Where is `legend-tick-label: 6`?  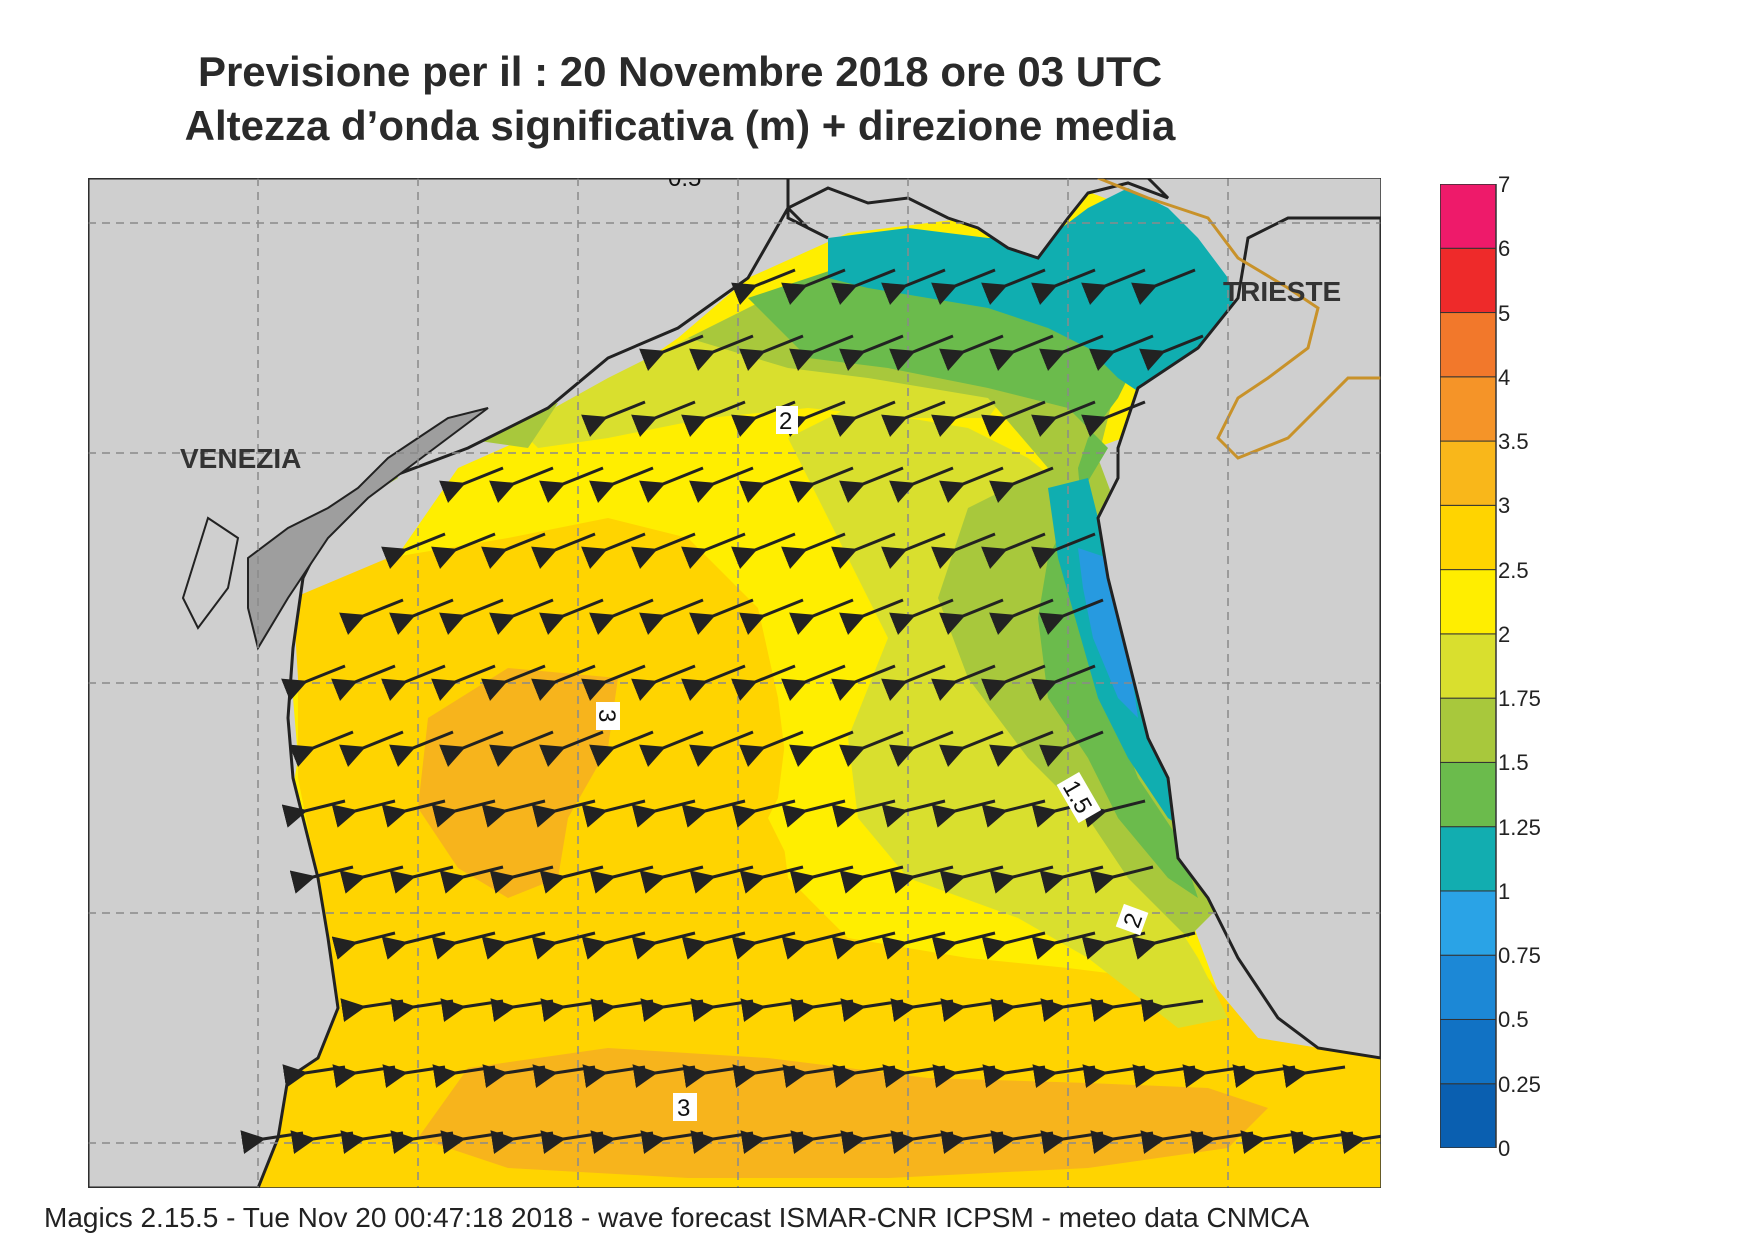 legend-tick-label: 6 is located at coordinates (1504, 249).